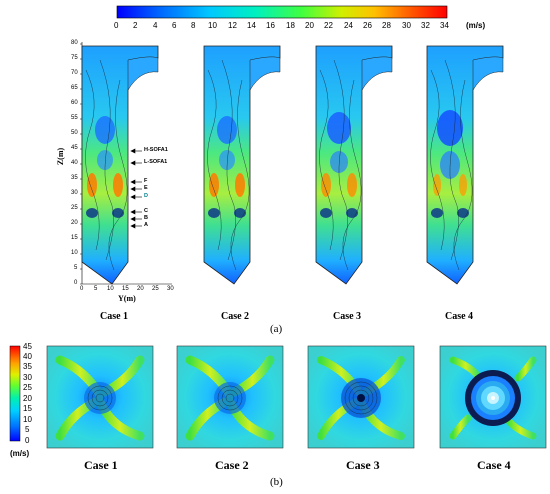 The image size is (550, 494). What do you see at coordinates (61, 156) in the screenshot?
I see `z-axis-label: Z(m)` at bounding box center [61, 156].